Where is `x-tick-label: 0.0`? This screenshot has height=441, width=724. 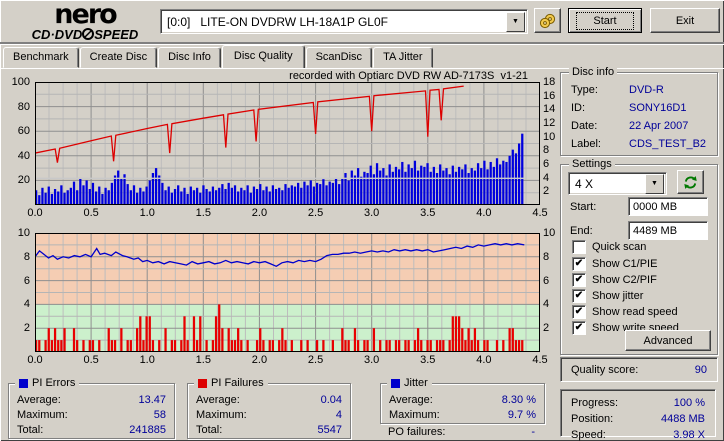
x-tick-label: 0.0 is located at coordinates (35, 360).